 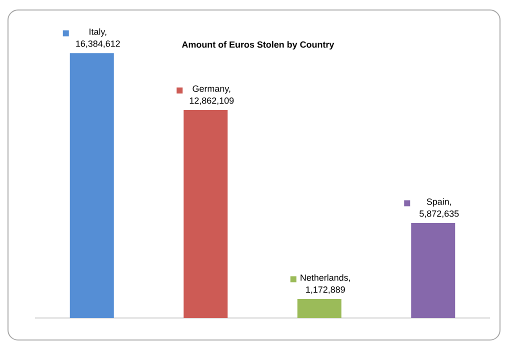 What do you see at coordinates (212, 95) in the screenshot?
I see `data-label: Germany, 12,862,109` at bounding box center [212, 95].